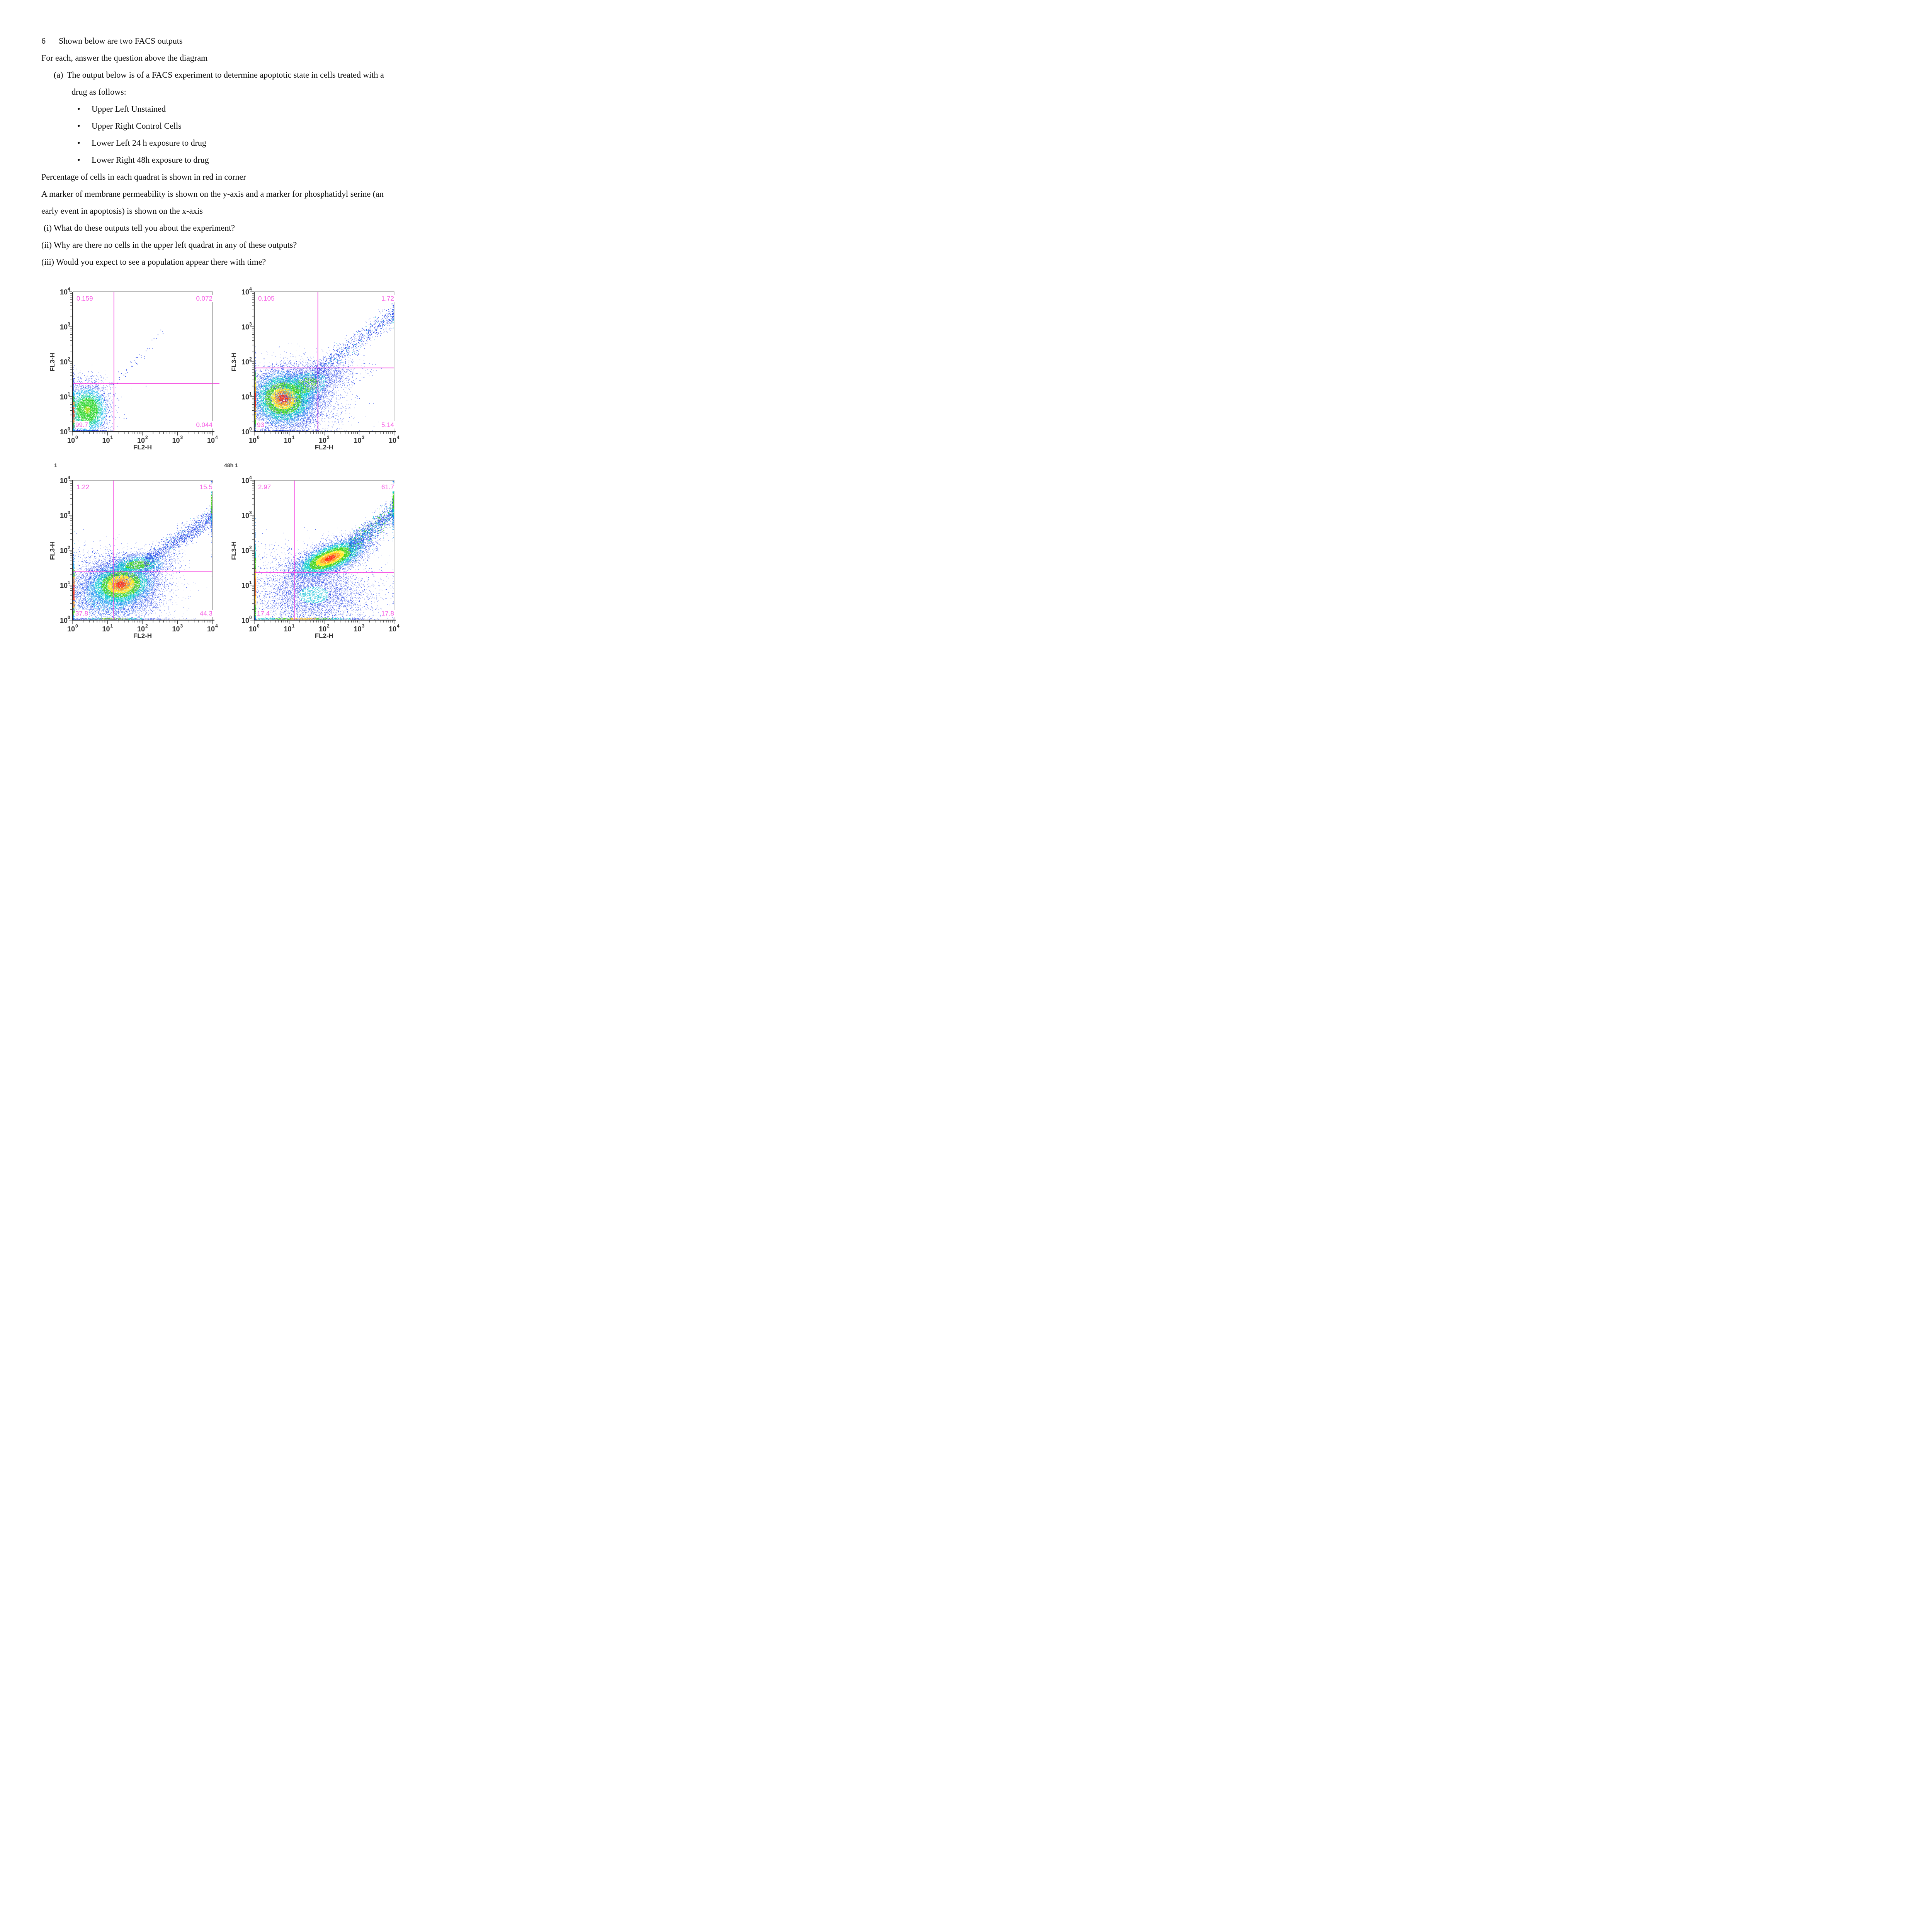 This screenshot has height=1932, width=1916. Describe the element at coordinates (212, 143) in the screenshot. I see `bullet-item-lower-left: • Lower Left 24 h exposure to drug` at that location.